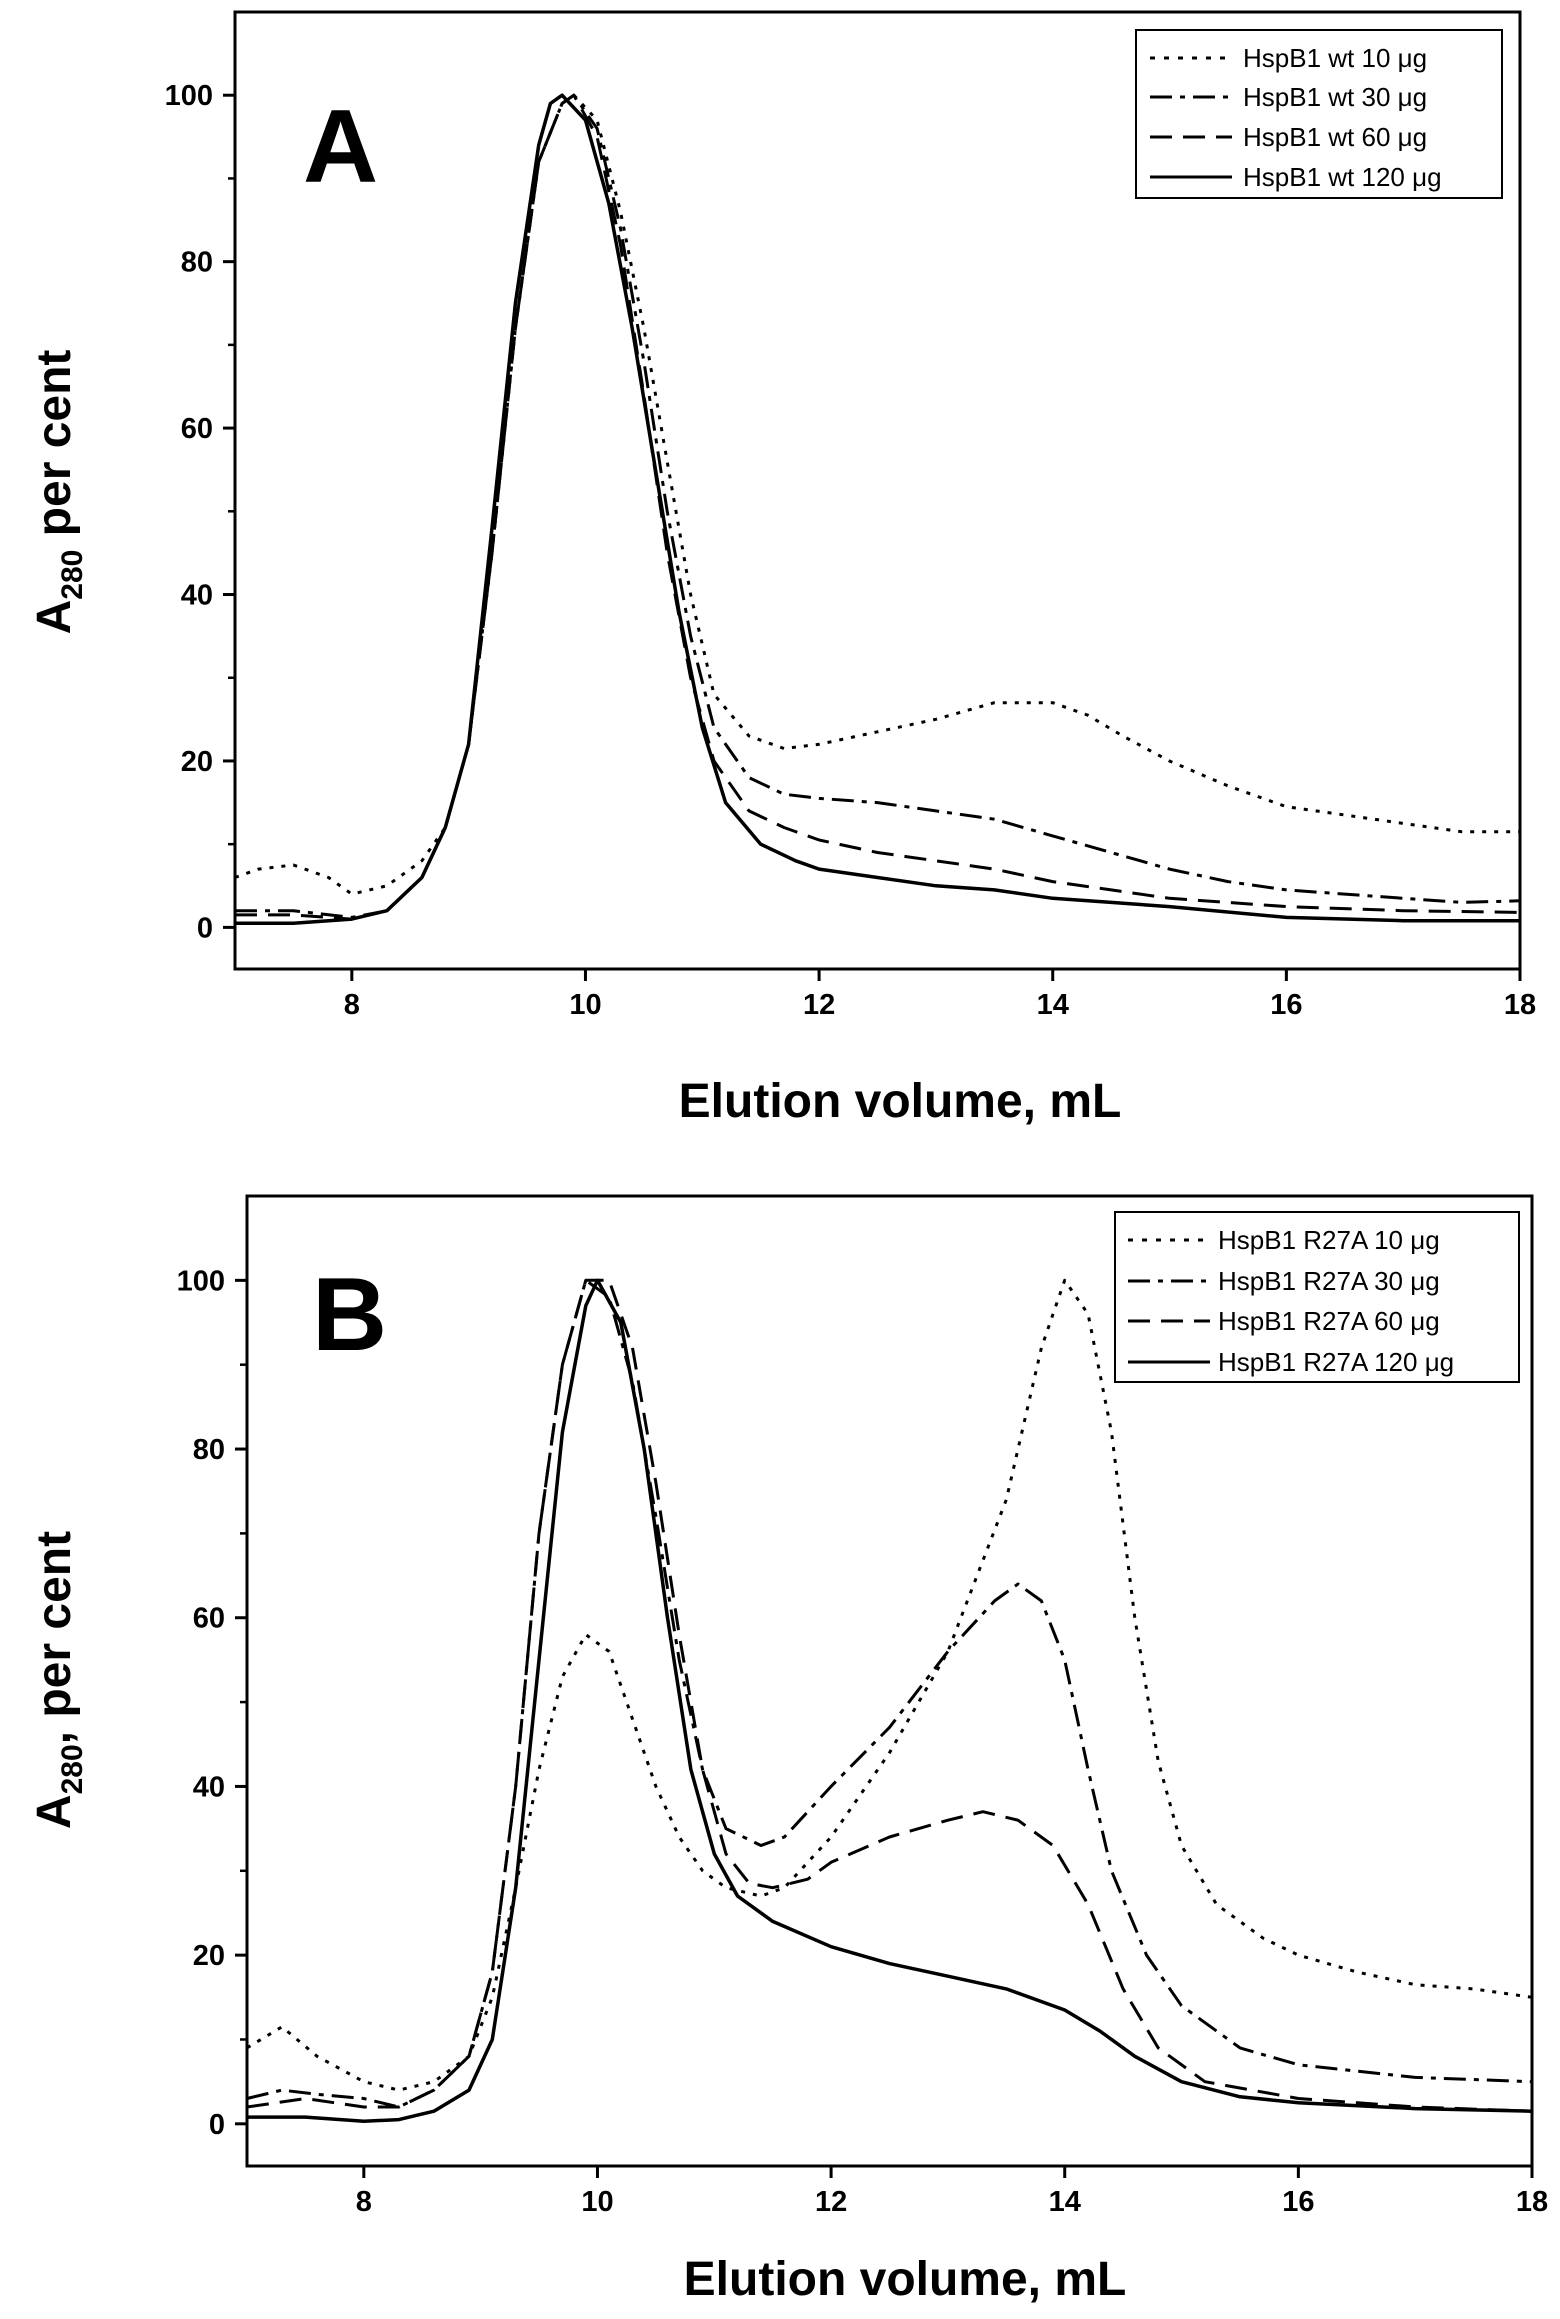 The width and height of the screenshot is (1560, 2319). I want to click on panel-a-y-axis-title: A280 per cent, so click(58, 492).